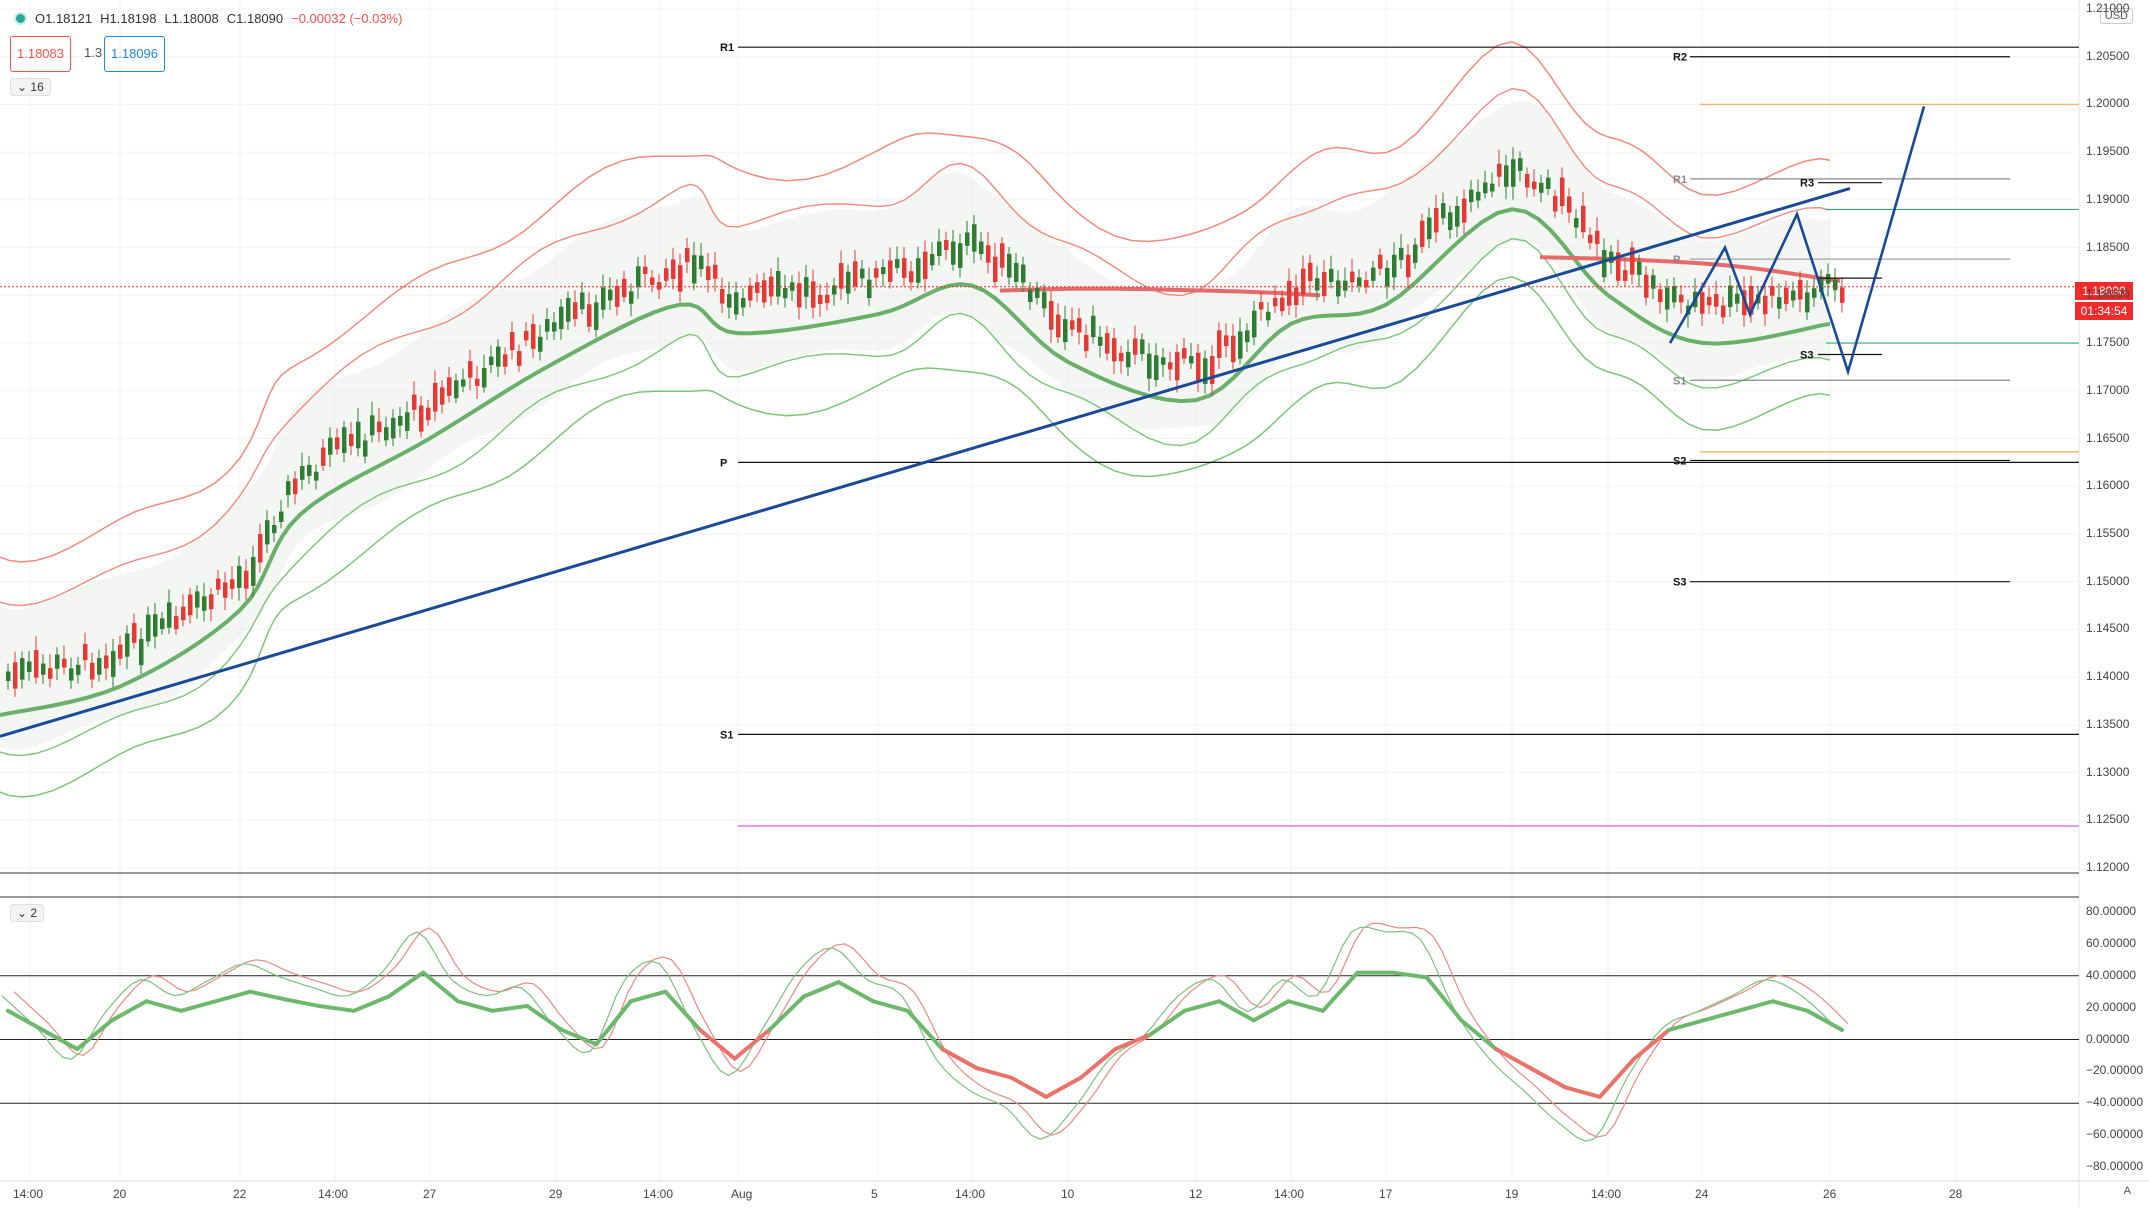 This screenshot has height=1212, width=2149. I want to click on osc-axis-label: 80.00000, so click(2111, 911).